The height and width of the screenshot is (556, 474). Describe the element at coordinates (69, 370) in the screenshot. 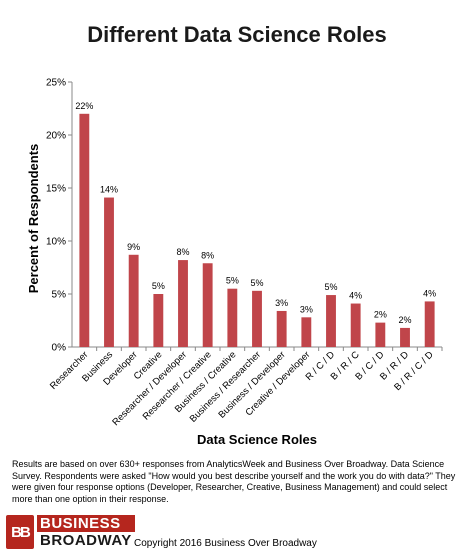

I see `x-category-label: Researcher` at that location.